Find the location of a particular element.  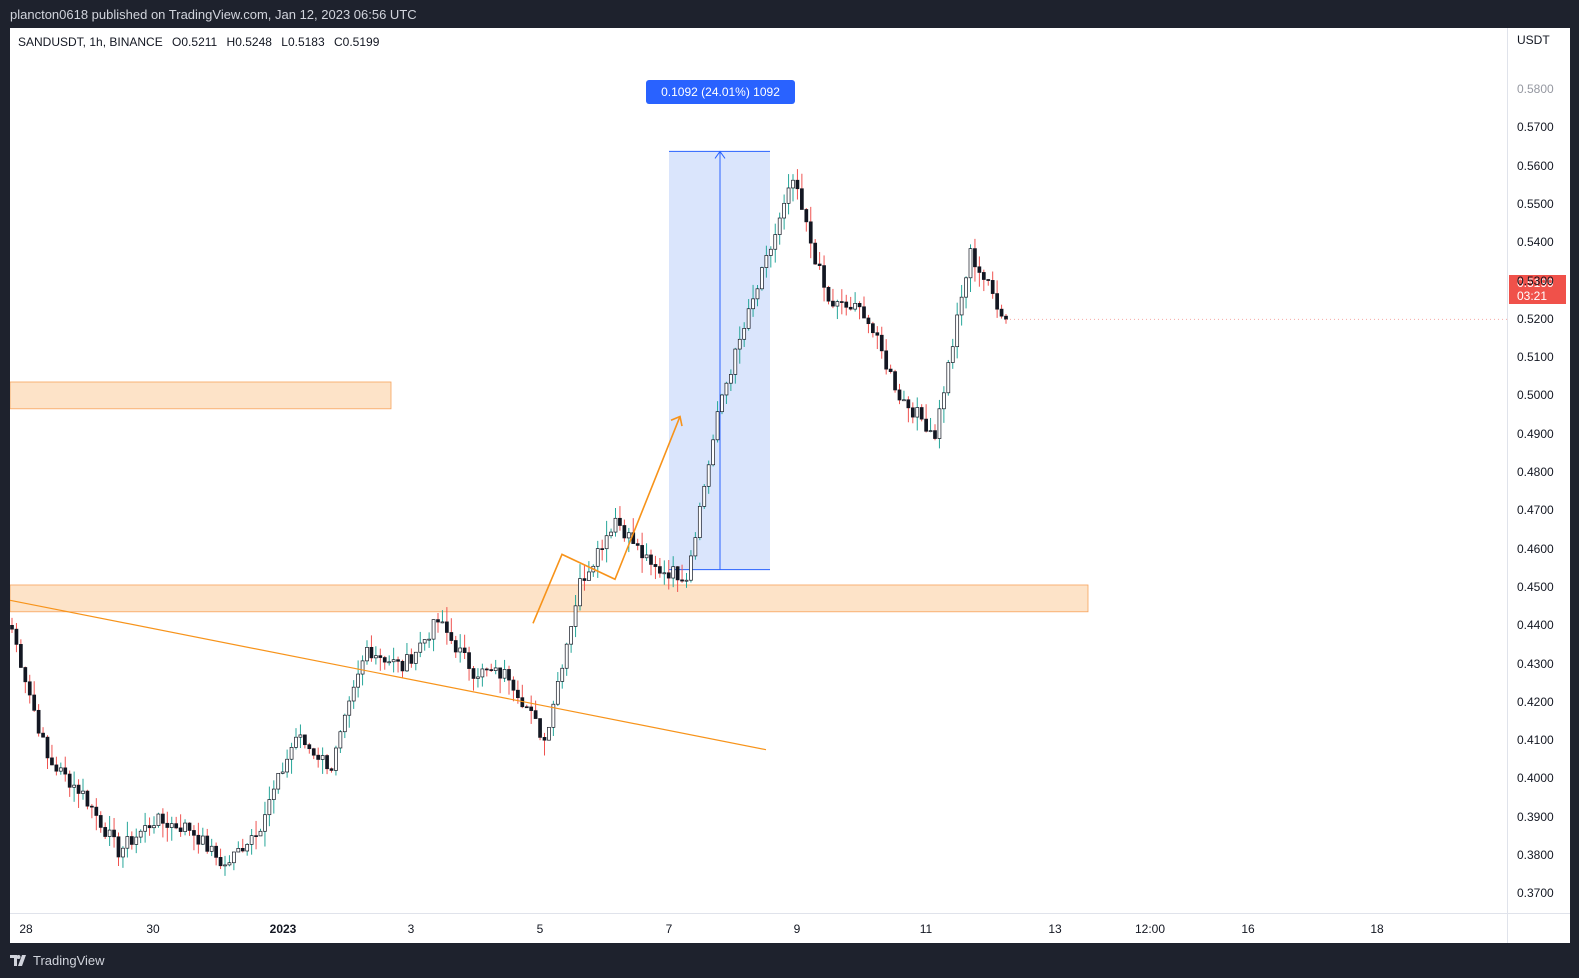

price-tick-label: 0.4800 is located at coordinates (1535, 472).